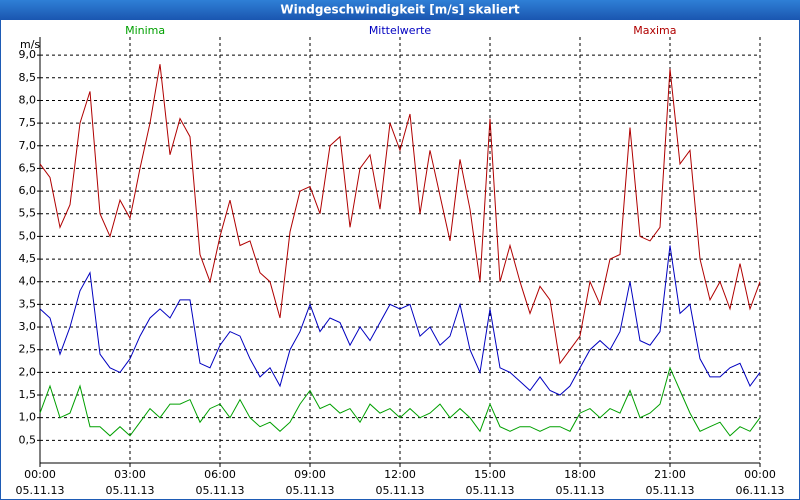 Image resolution: width=800 pixels, height=500 pixels. Describe the element at coordinates (28, 99) in the screenshot. I see `y-tick-label: 8,0` at that location.